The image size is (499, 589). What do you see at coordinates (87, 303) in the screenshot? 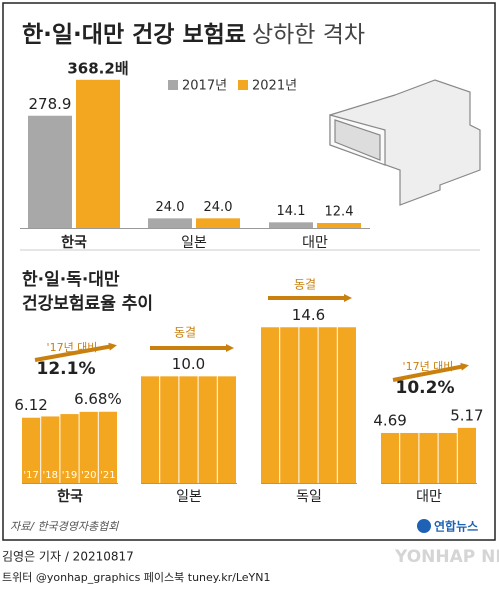
I see `chart-title: 건강보험료율 추이` at bounding box center [87, 303].